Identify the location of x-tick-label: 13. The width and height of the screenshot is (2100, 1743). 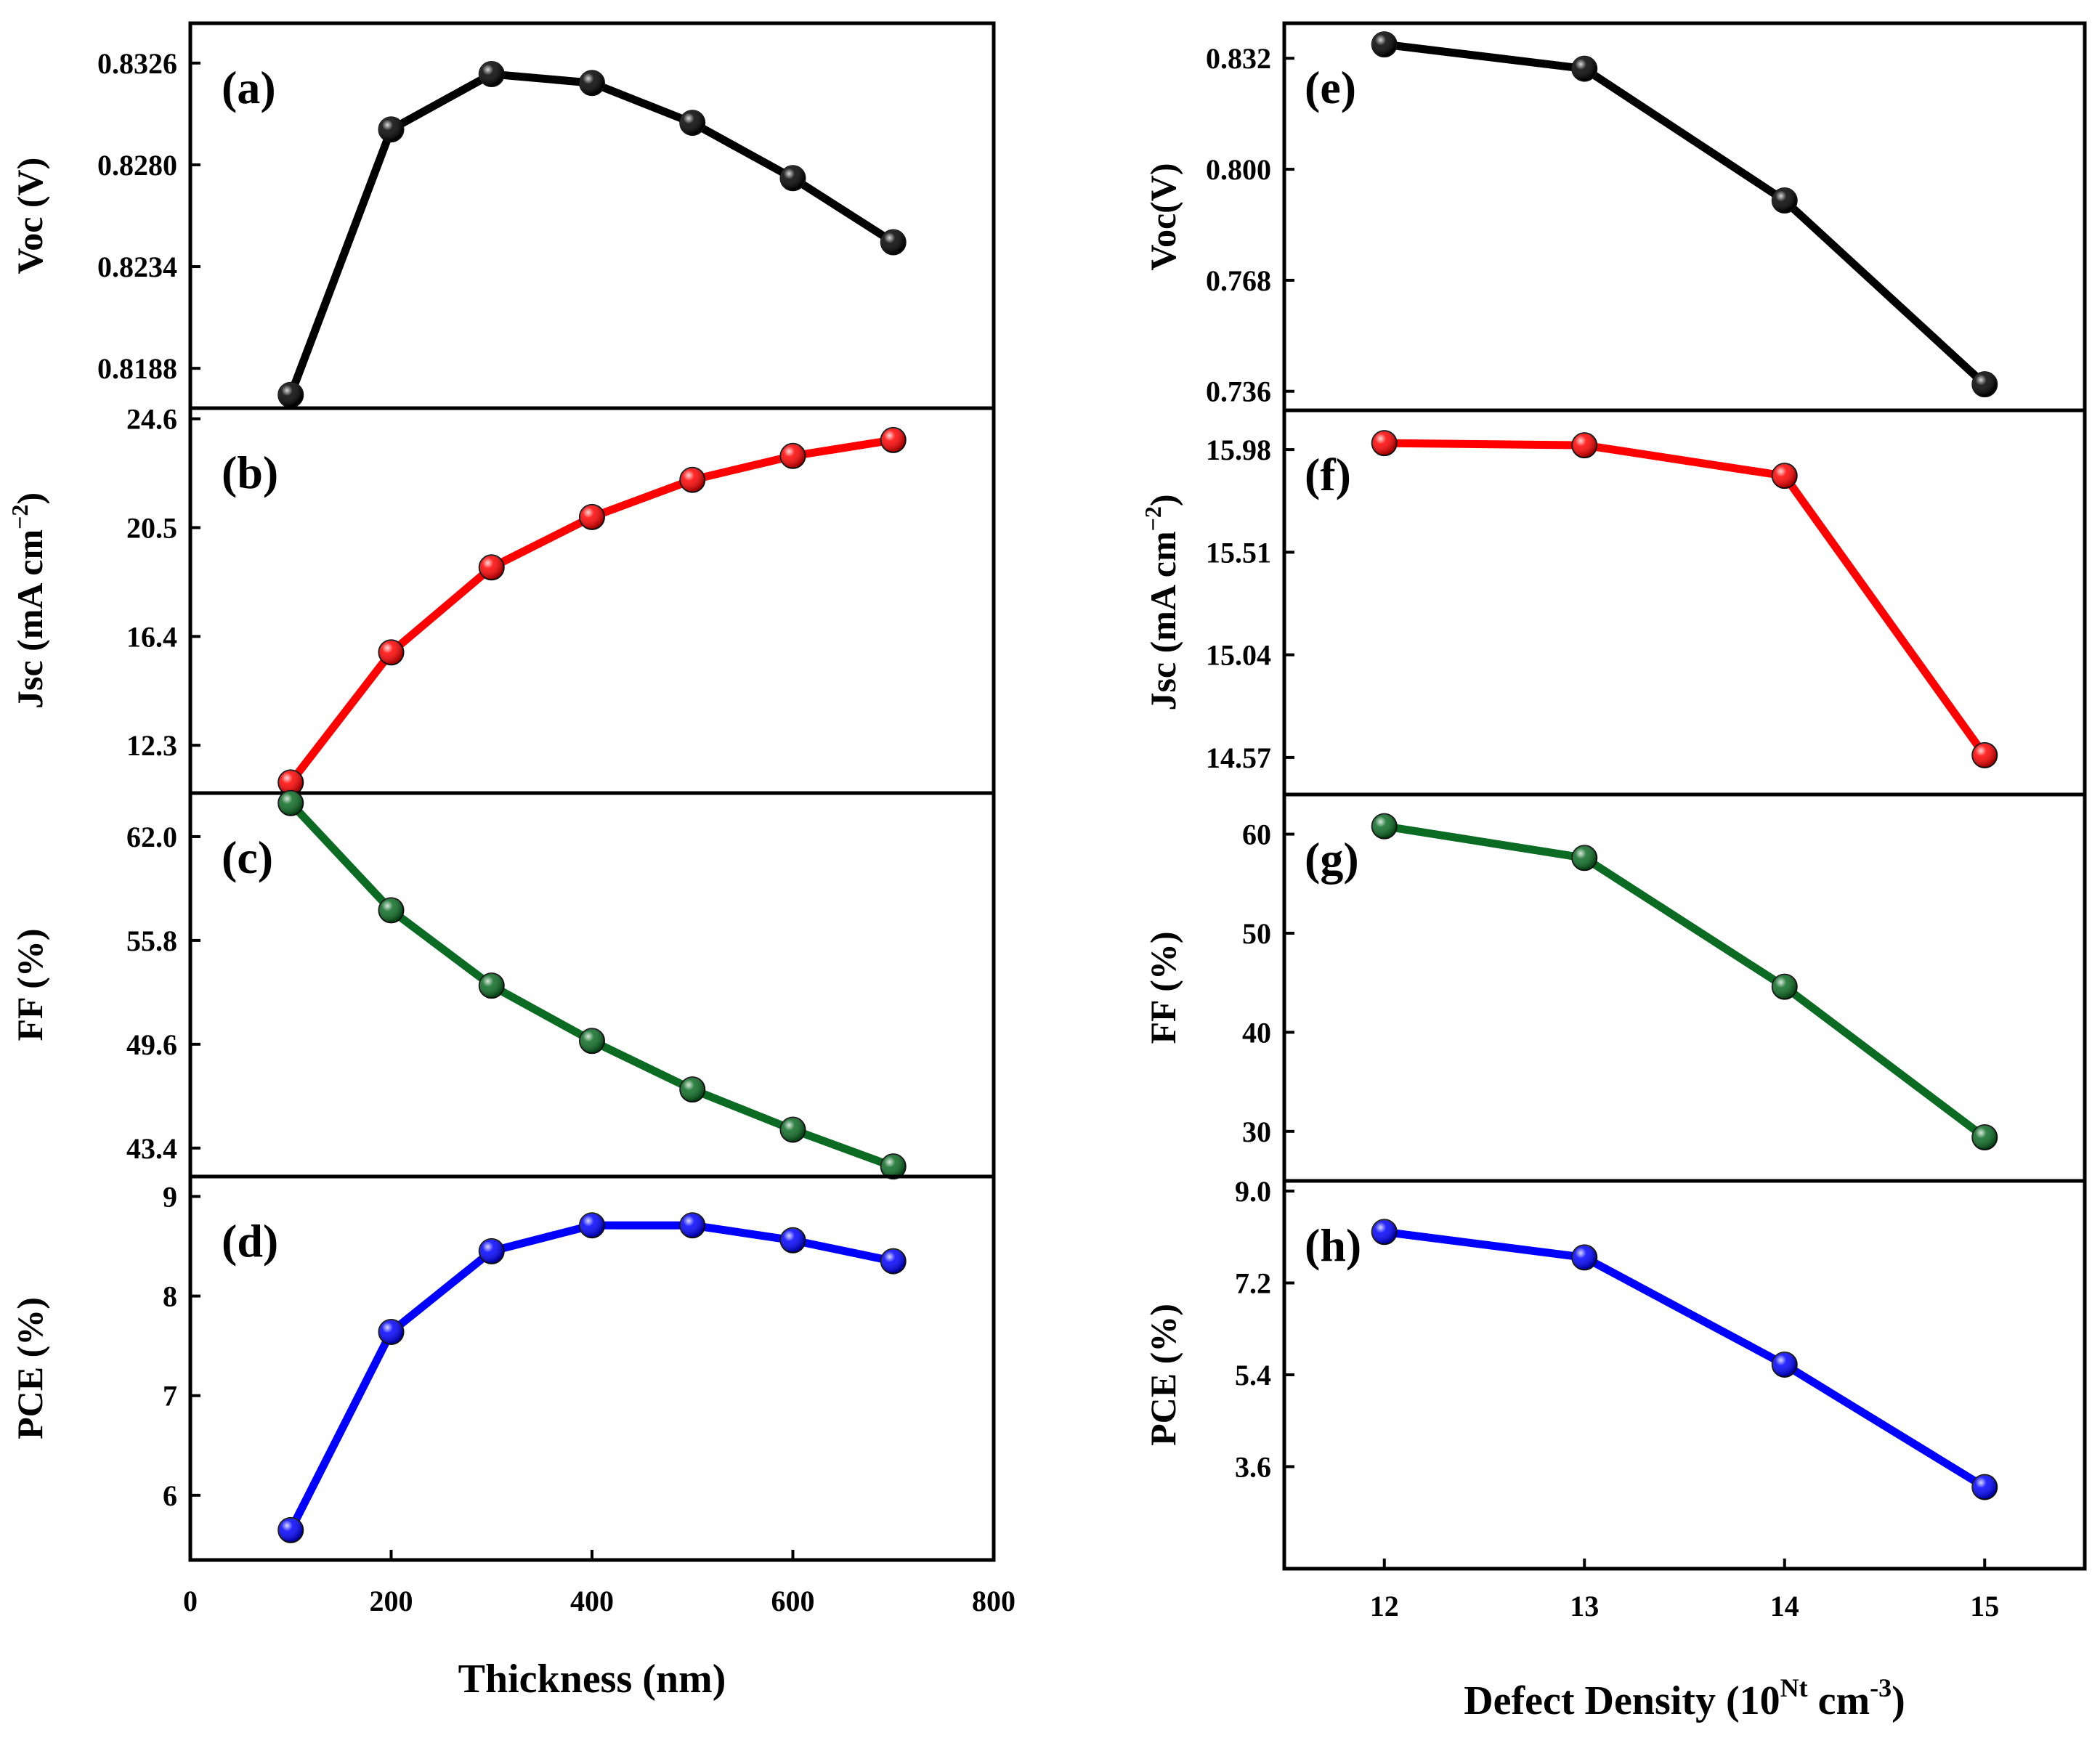
(1584, 1606).